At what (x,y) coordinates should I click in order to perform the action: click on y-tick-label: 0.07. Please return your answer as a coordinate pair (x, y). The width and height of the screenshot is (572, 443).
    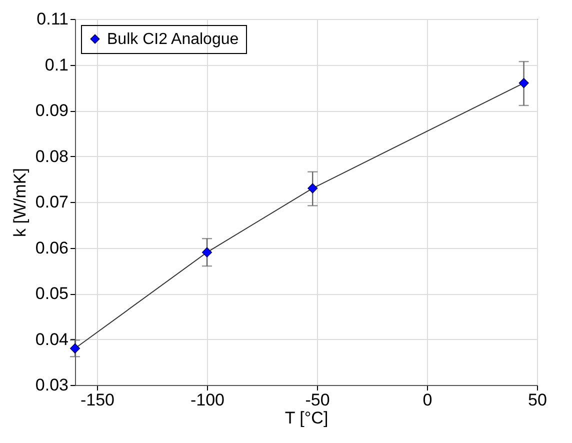
    Looking at the image, I should click on (51, 202).